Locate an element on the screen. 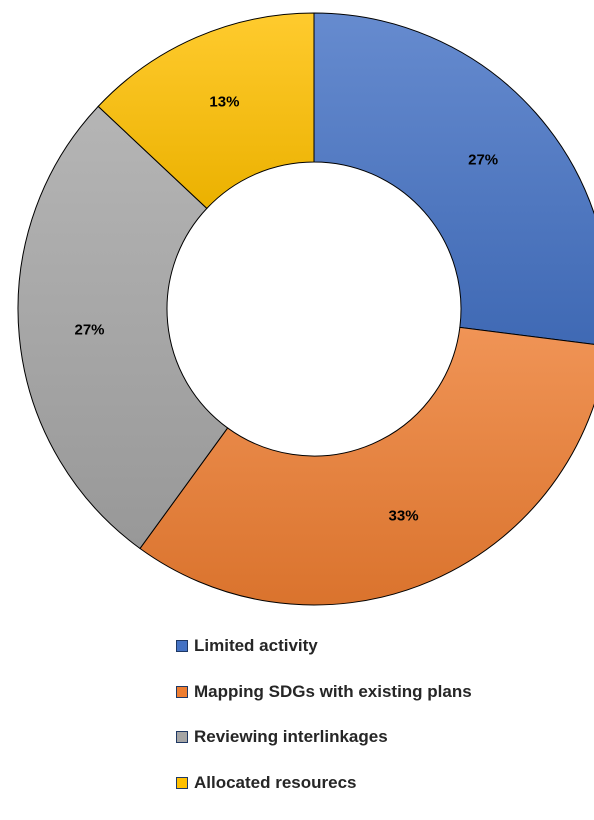 The image size is (594, 820). legend-label-3: Reviewing interlinkages is located at coordinates (291, 737).